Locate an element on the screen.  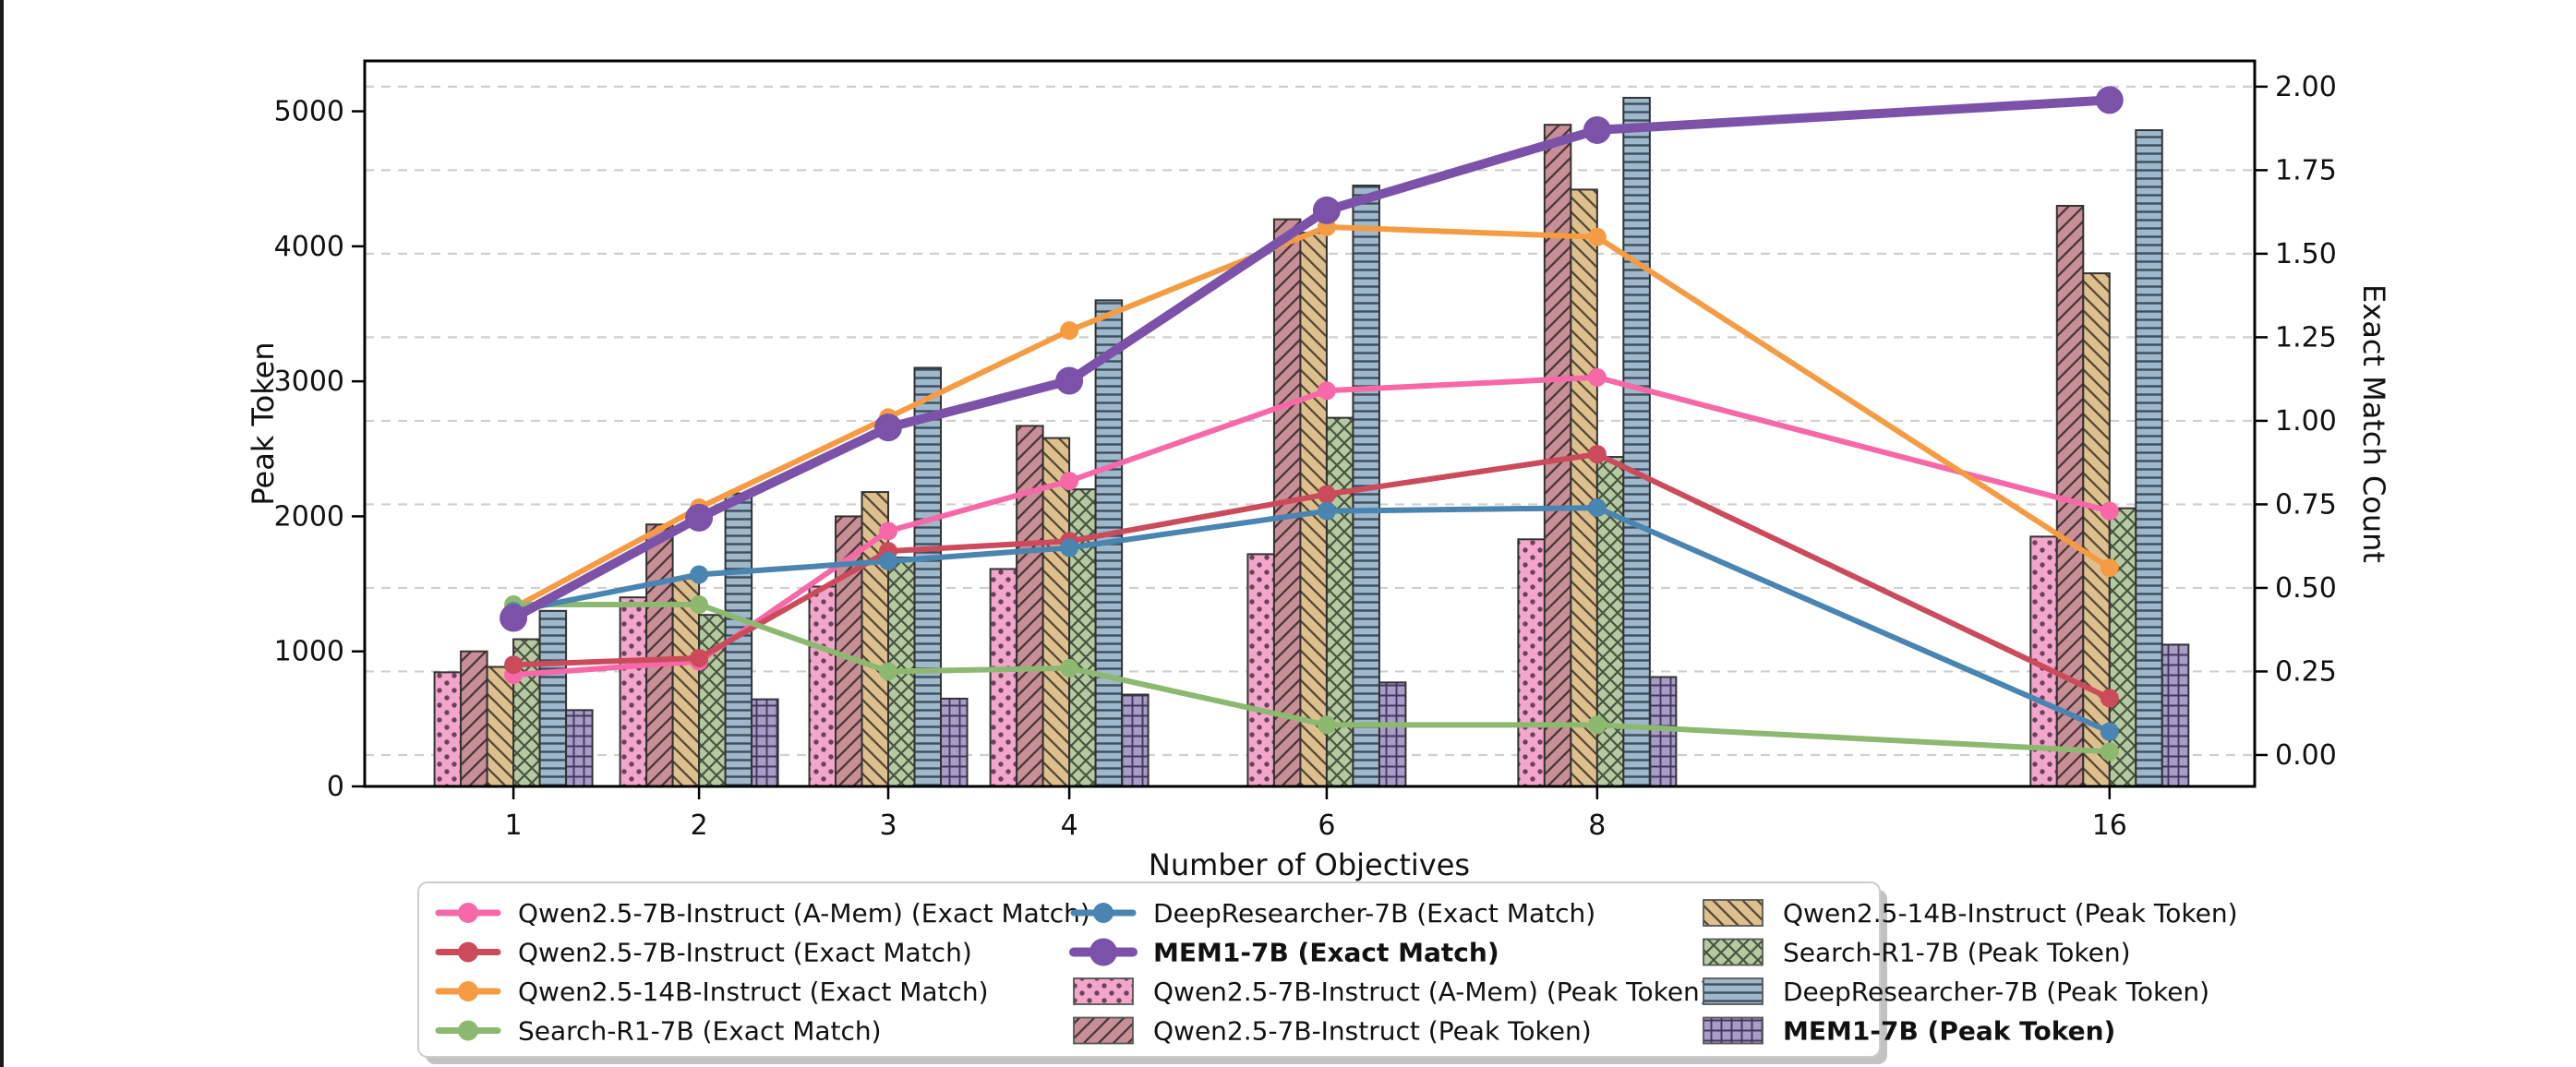
left-tick-label: 3000 is located at coordinates (309, 382).